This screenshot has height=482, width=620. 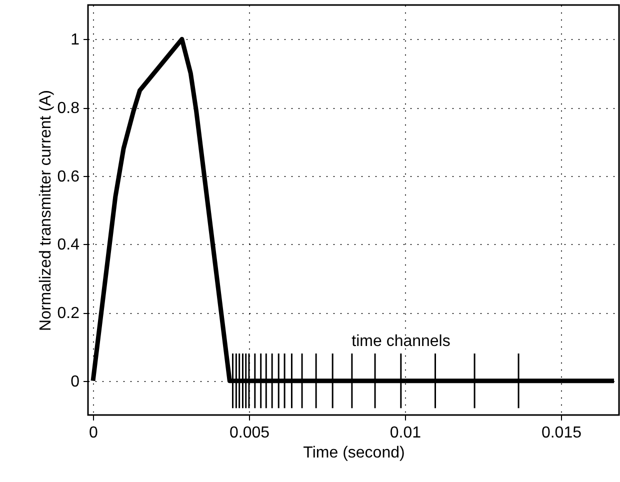 What do you see at coordinates (401, 341) in the screenshot?
I see `annotation: time channels` at bounding box center [401, 341].